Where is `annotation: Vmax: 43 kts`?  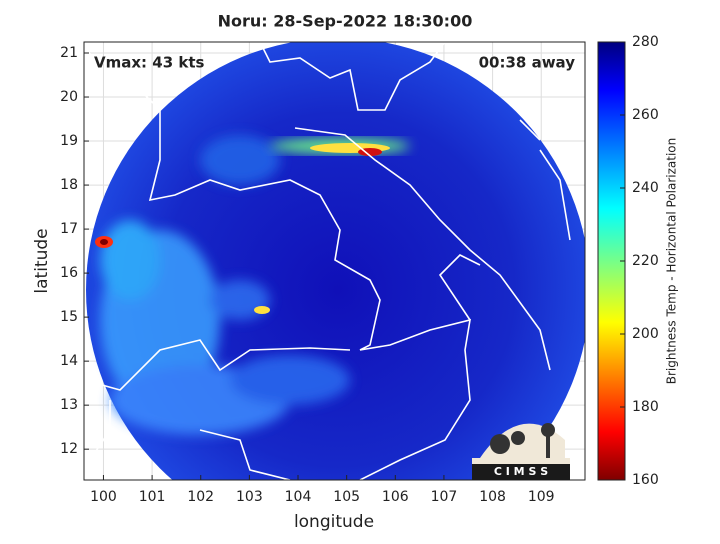 annotation: Vmax: 43 kts is located at coordinates (149, 63).